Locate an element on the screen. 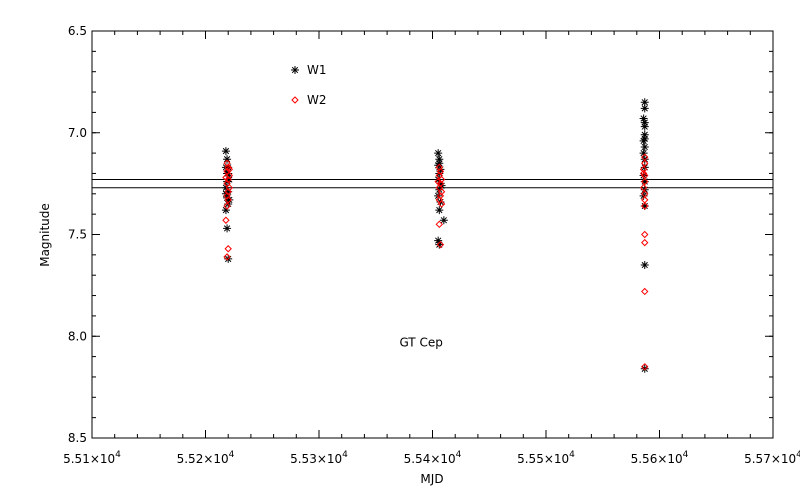 This screenshot has height=500, width=800. x-tick-label: 5.54×10⁴ is located at coordinates (433, 458).